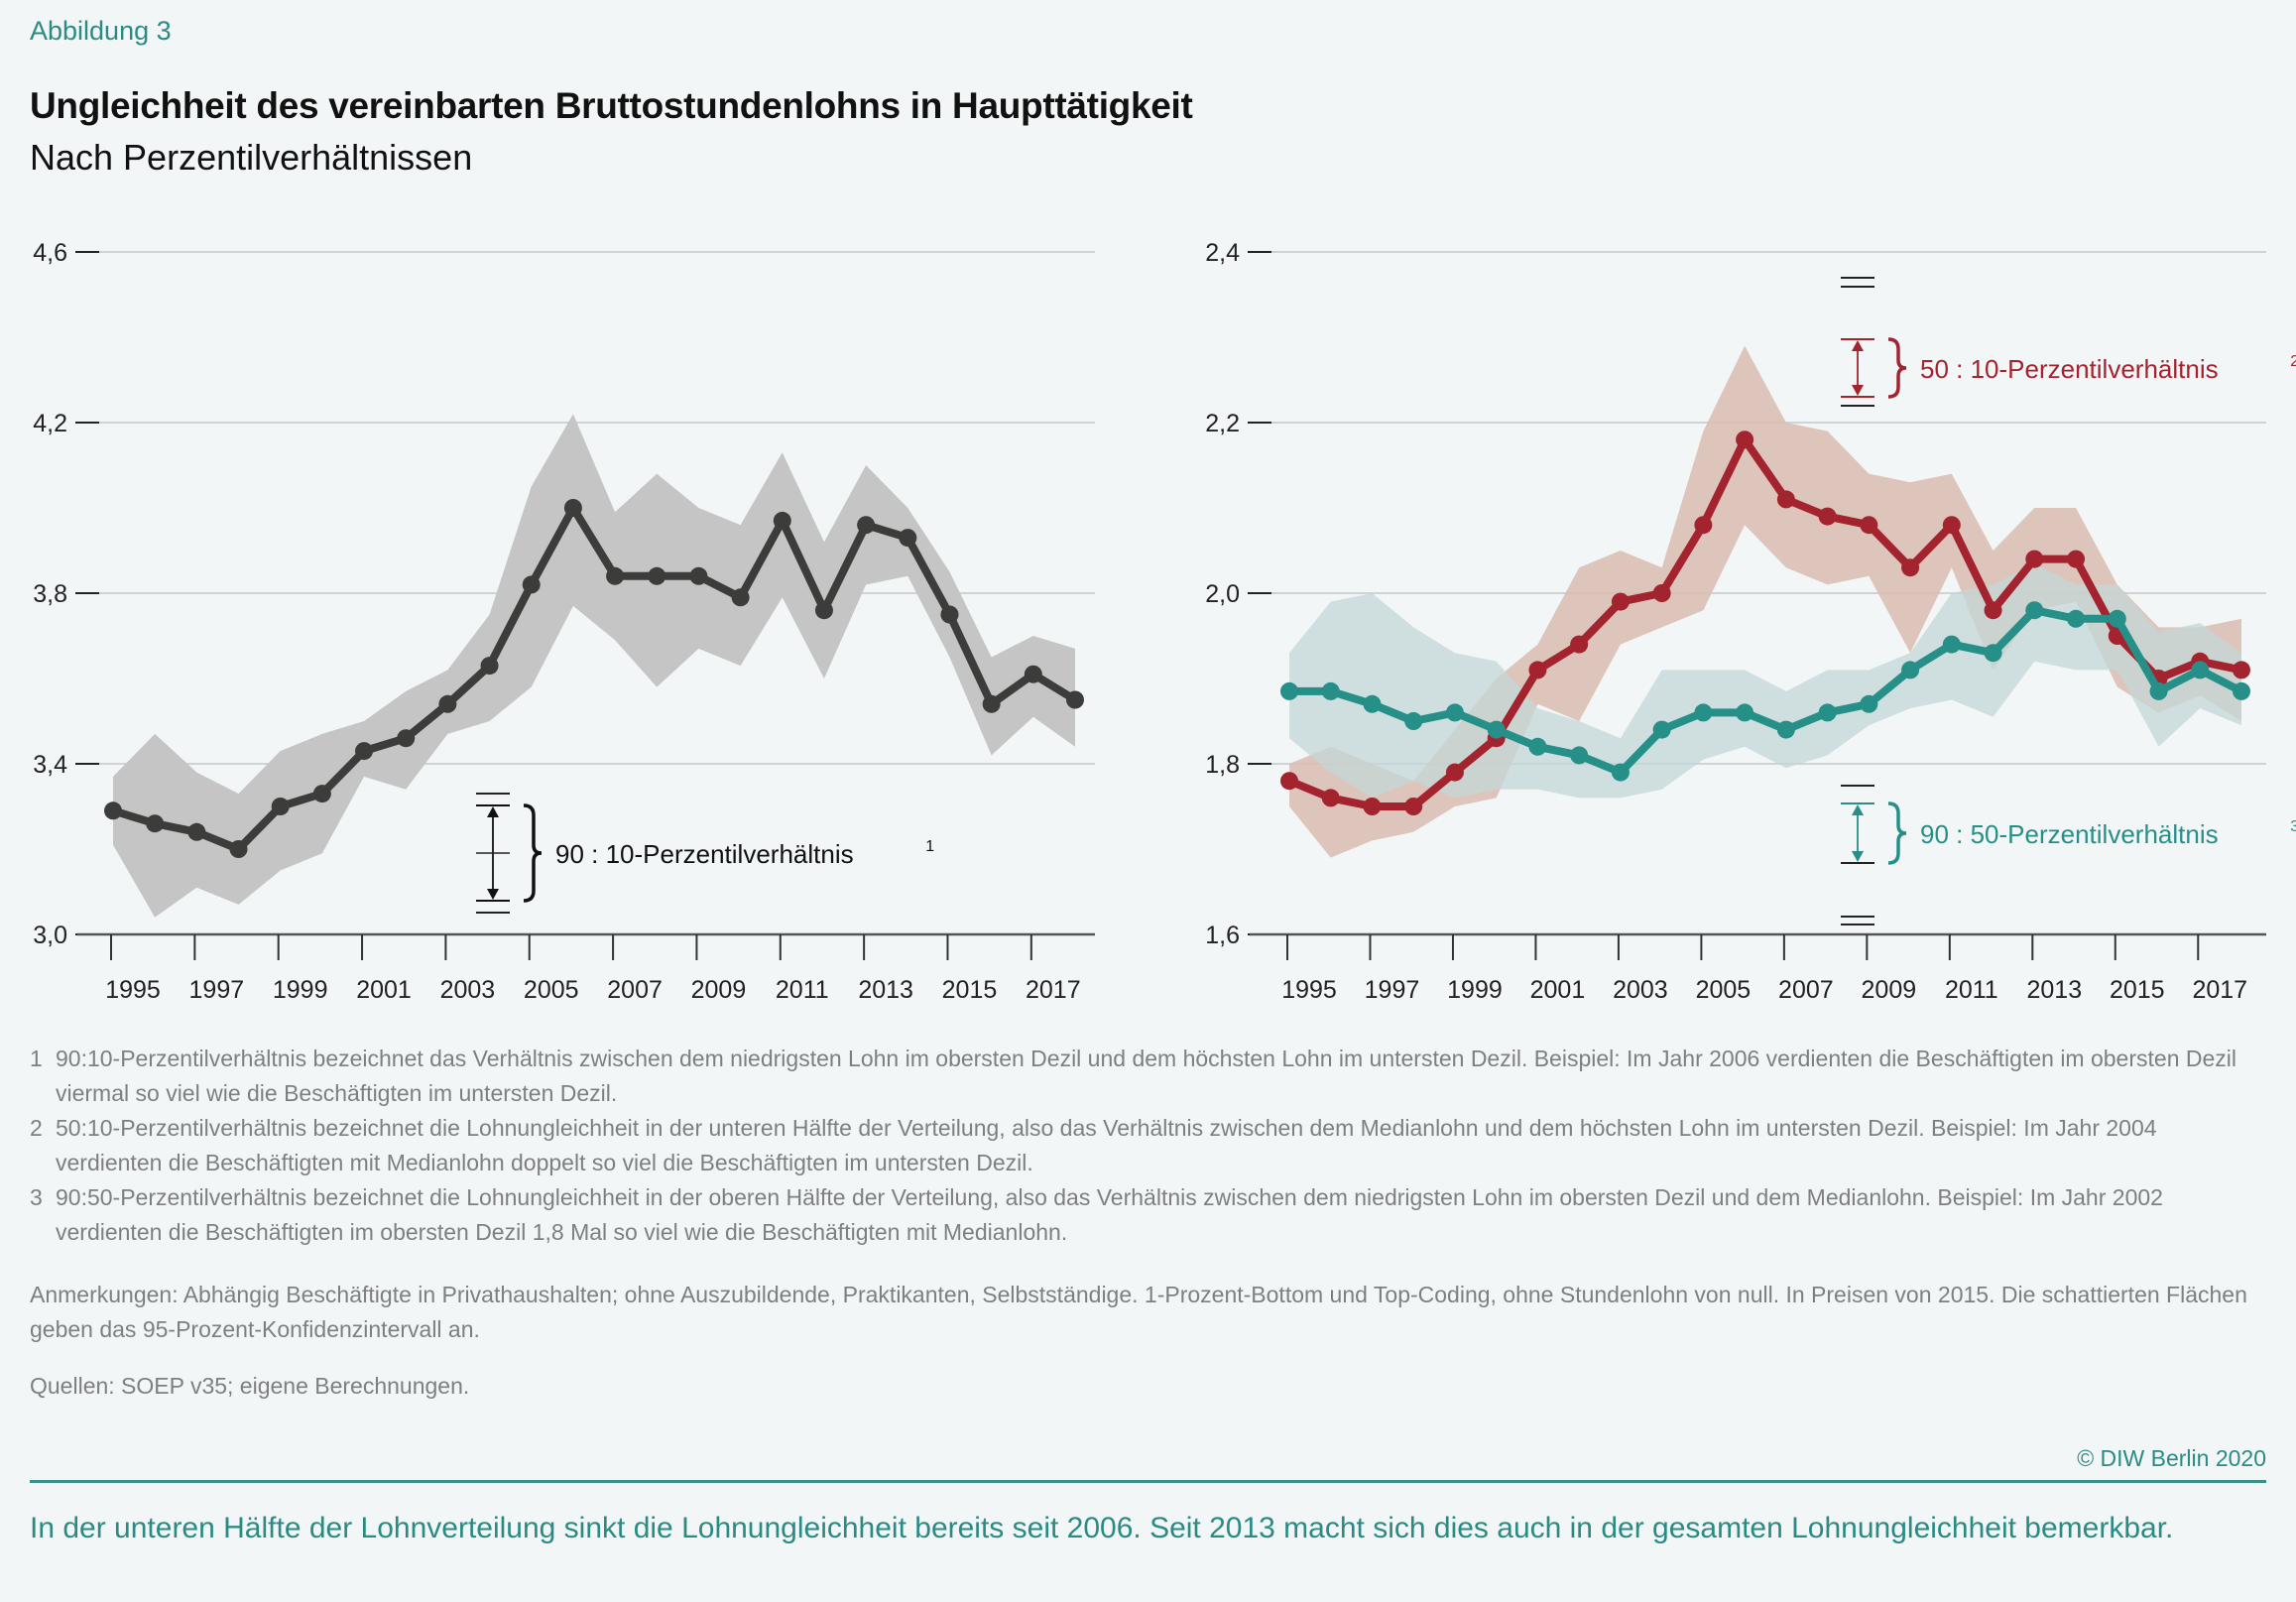  Describe the element at coordinates (36, 1128) in the screenshot. I see `footnote-number: 2` at that location.